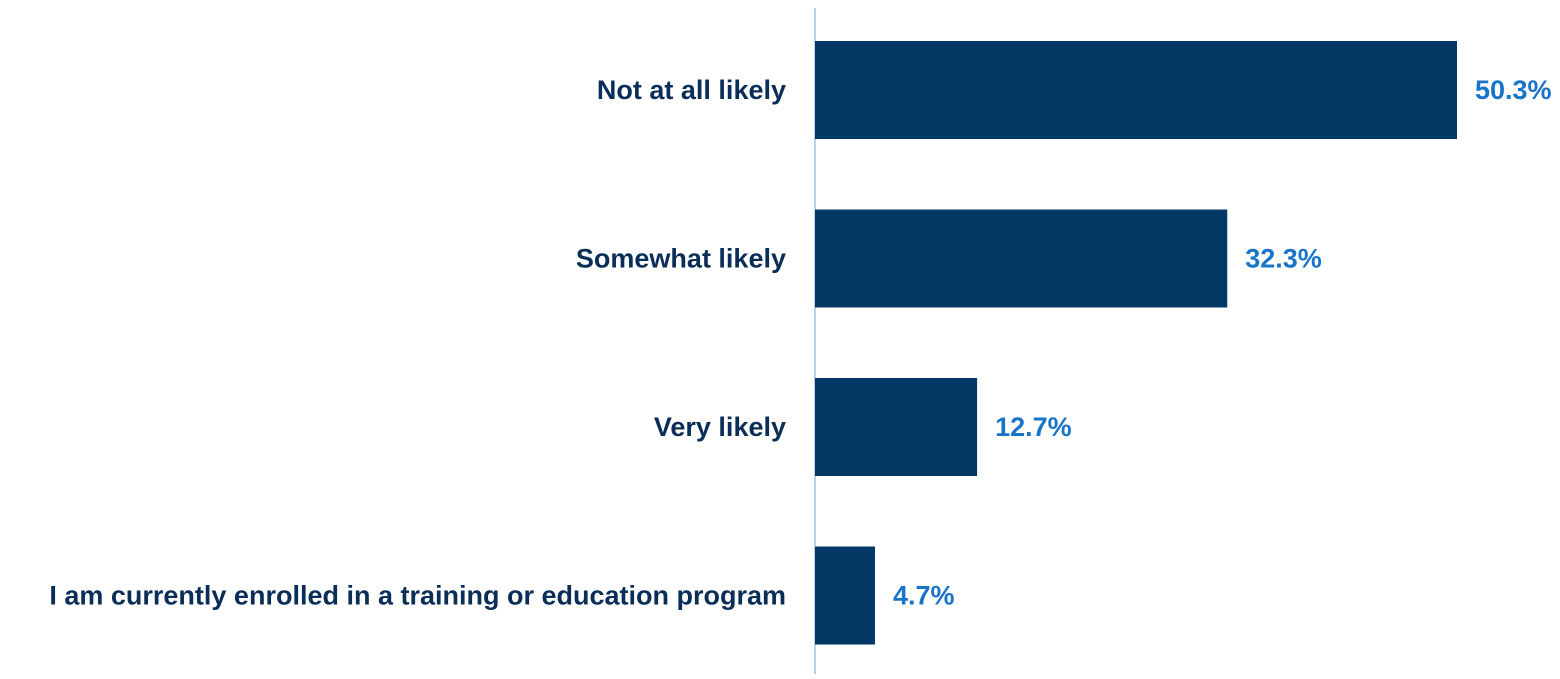 This screenshot has width=1560, height=679. What do you see at coordinates (1513, 90) in the screenshot?
I see `value-label-1: 50.3%` at bounding box center [1513, 90].